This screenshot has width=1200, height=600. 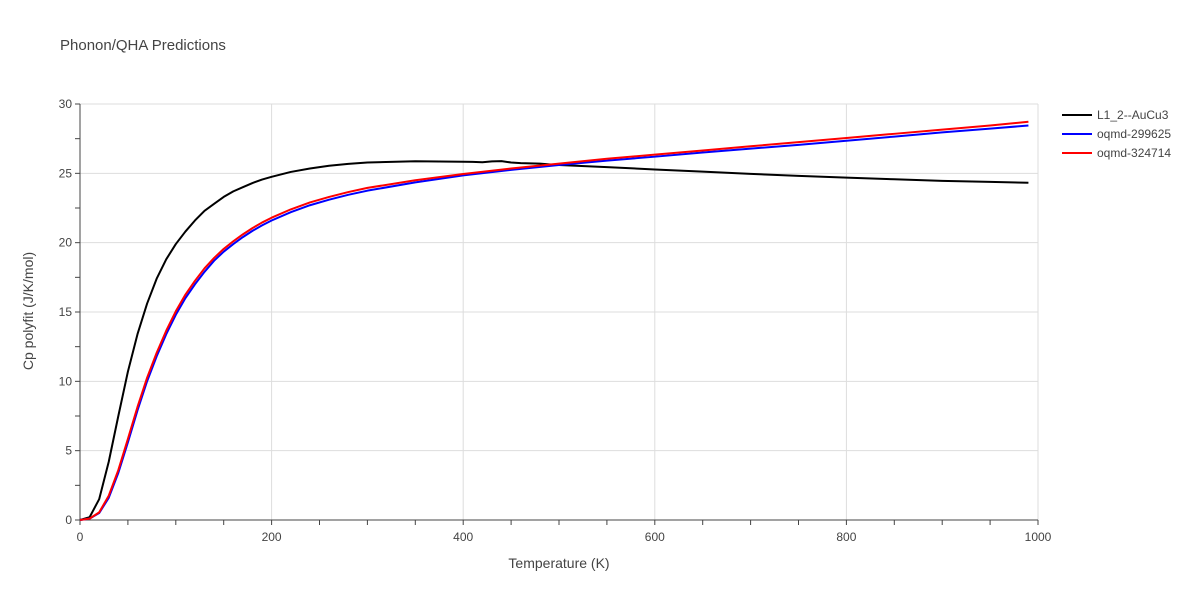 What do you see at coordinates (655, 537) in the screenshot?
I see `x-tick-label: 600` at bounding box center [655, 537].